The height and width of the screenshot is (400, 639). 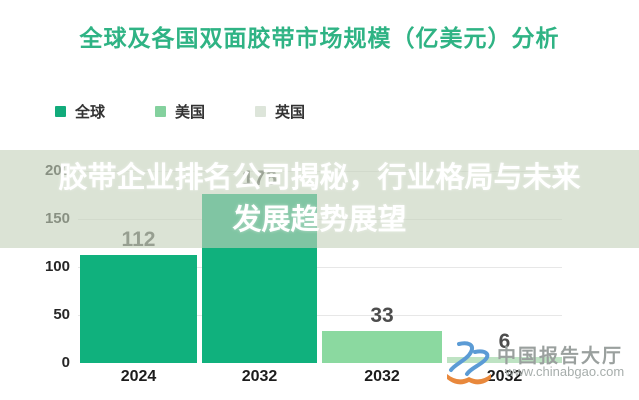 What do you see at coordinates (261, 111) in the screenshot?
I see `legend-swatch-uk` at bounding box center [261, 111].